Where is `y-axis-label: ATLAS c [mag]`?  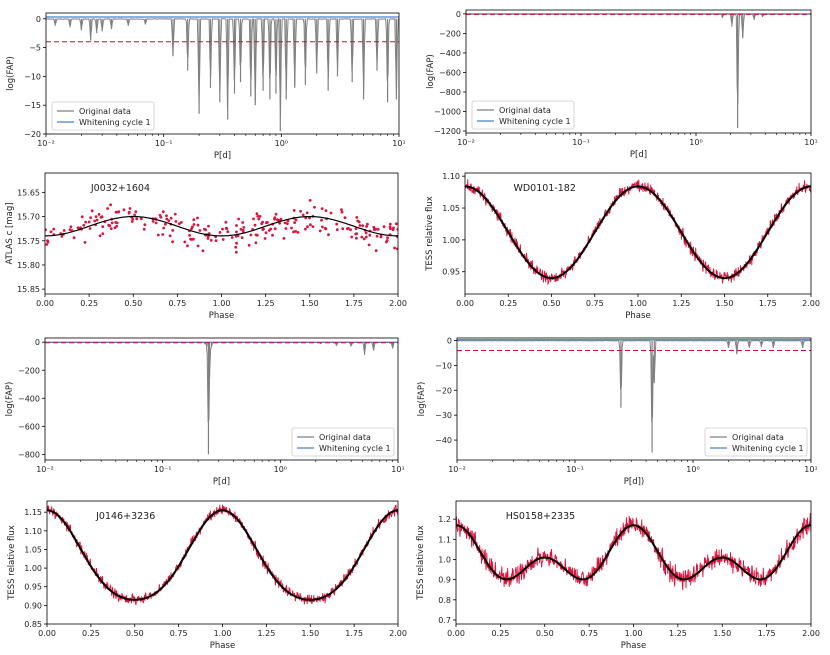
y-axis-label: ATLAS c [mag] is located at coordinates (10, 233).